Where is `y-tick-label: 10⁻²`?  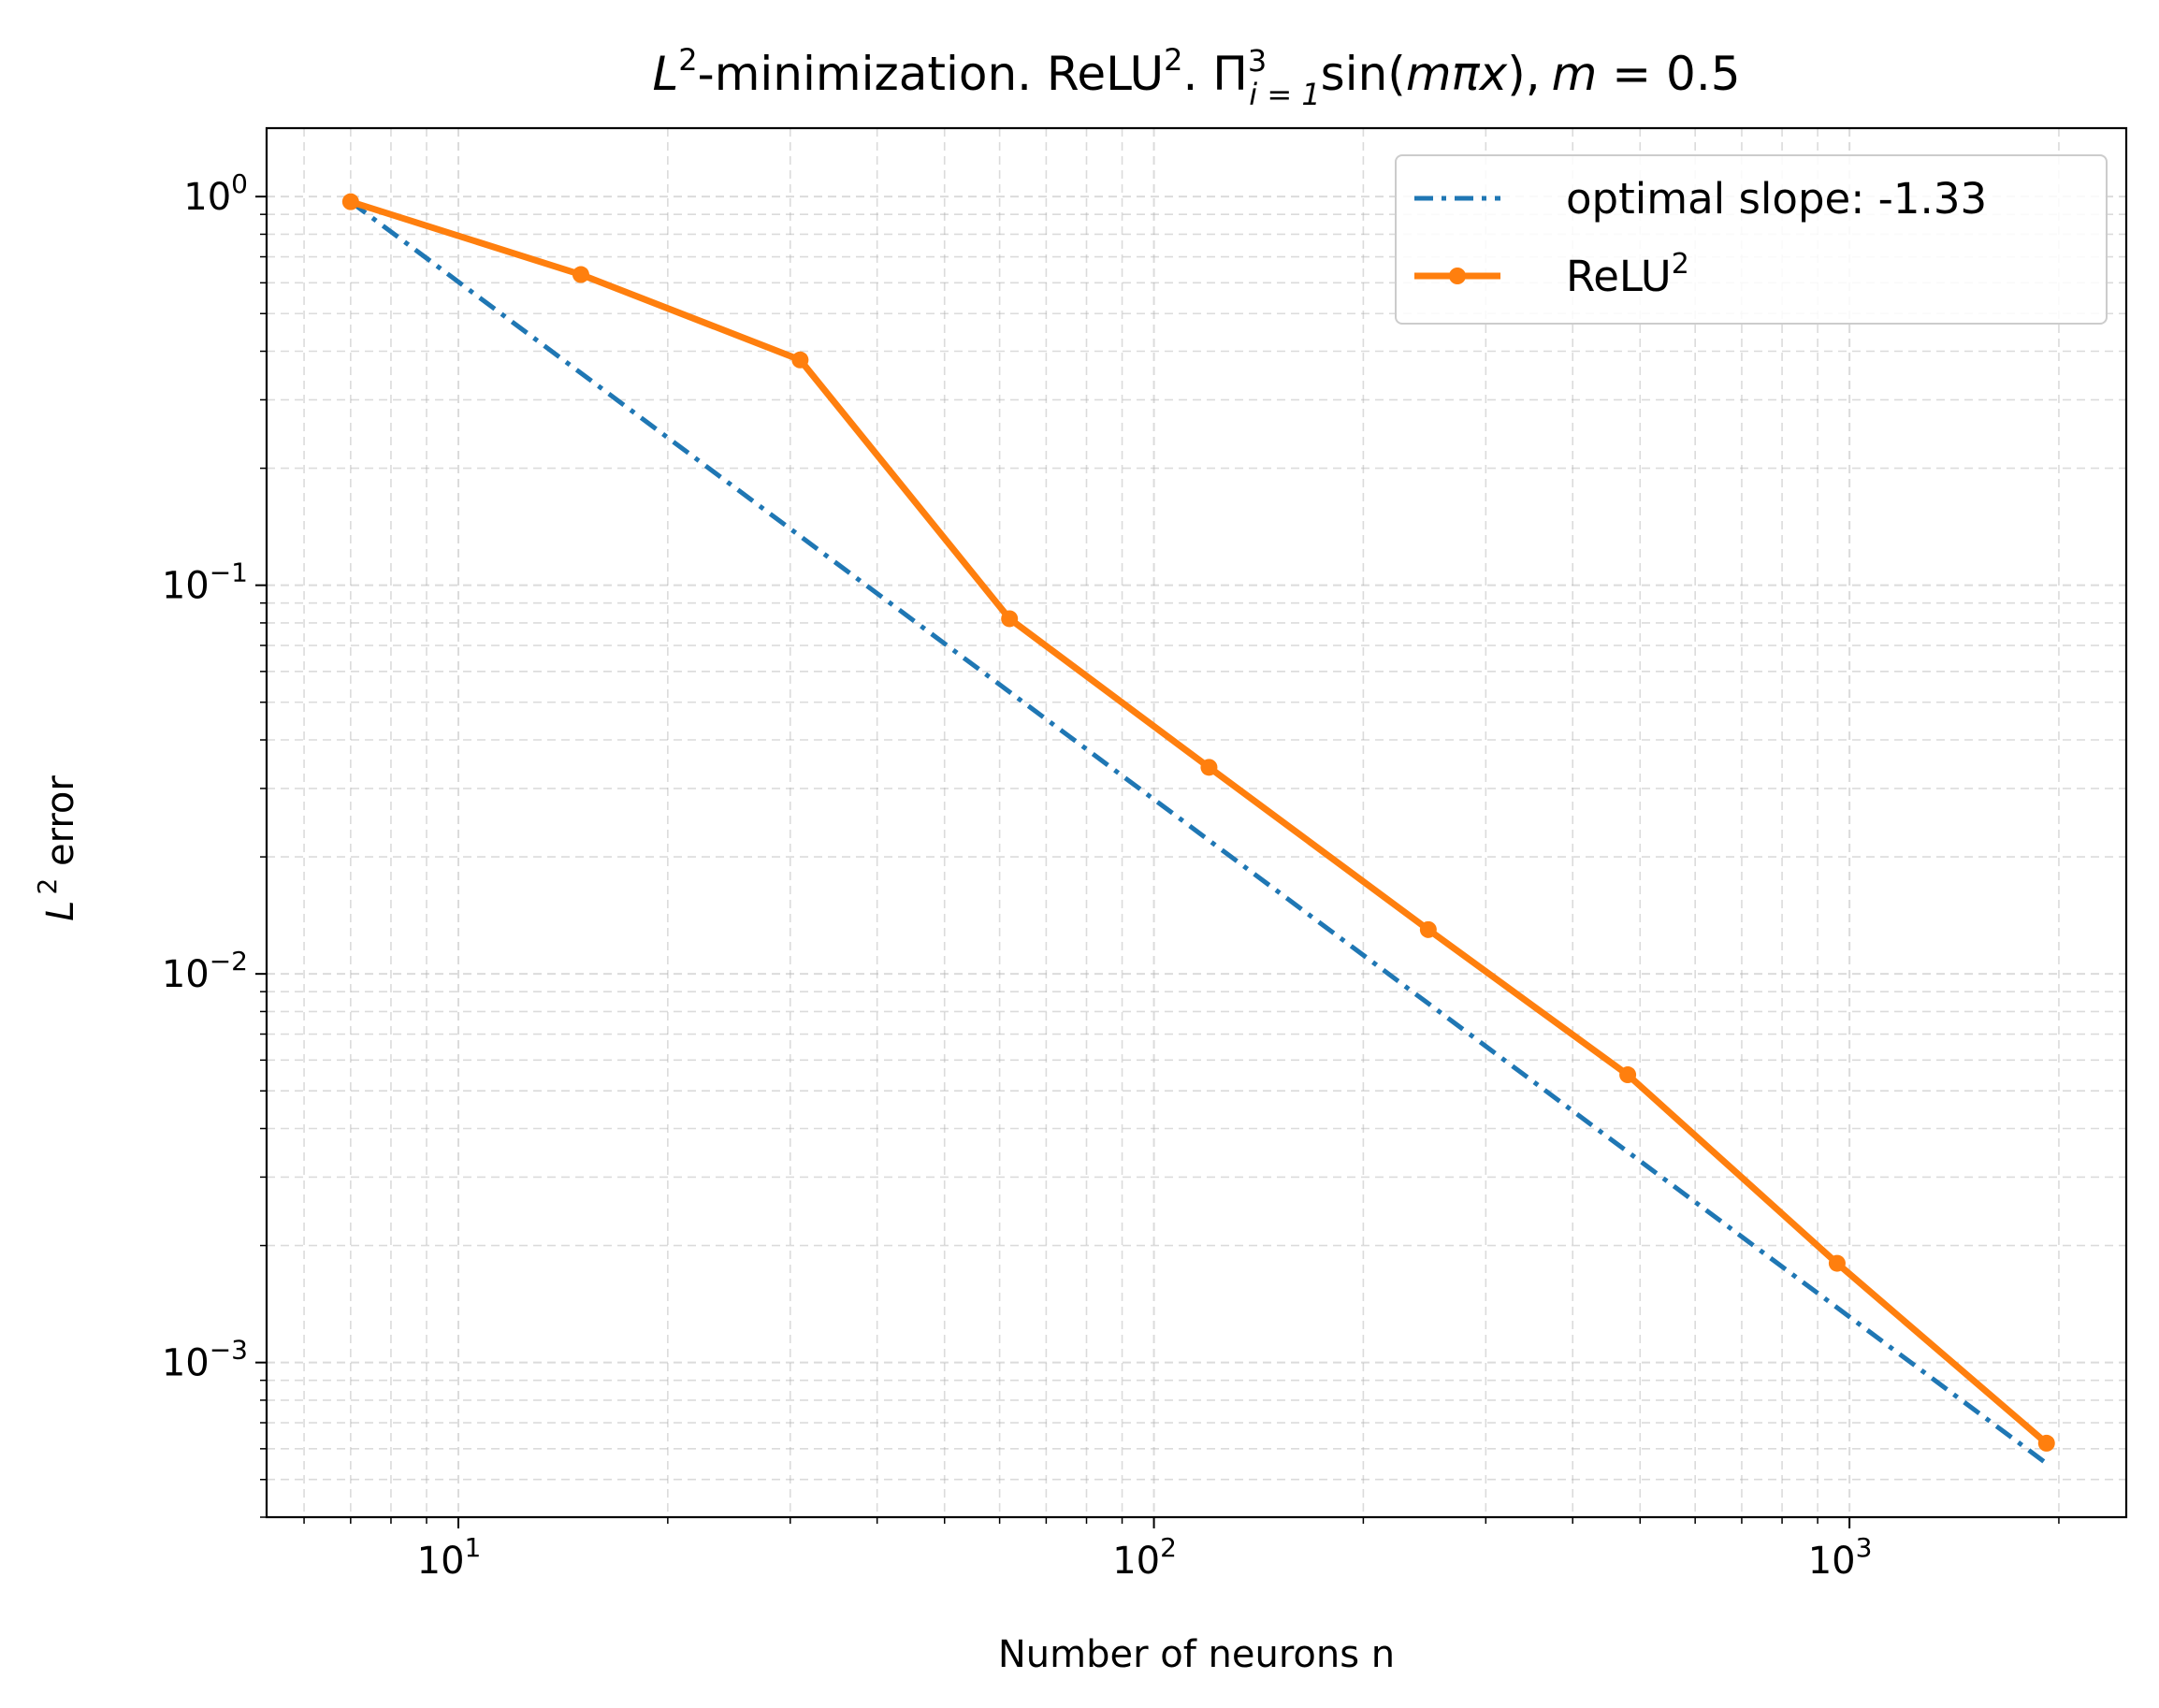 y-tick-label: 10⁻² is located at coordinates (205, 971).